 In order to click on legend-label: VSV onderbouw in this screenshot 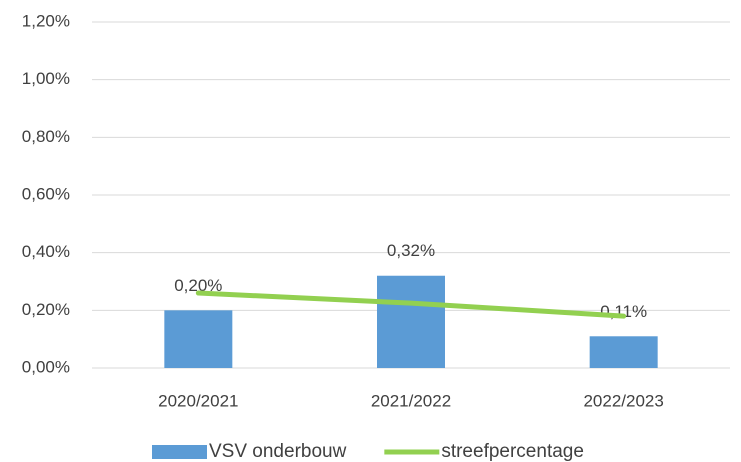, I will do `click(278, 451)`.